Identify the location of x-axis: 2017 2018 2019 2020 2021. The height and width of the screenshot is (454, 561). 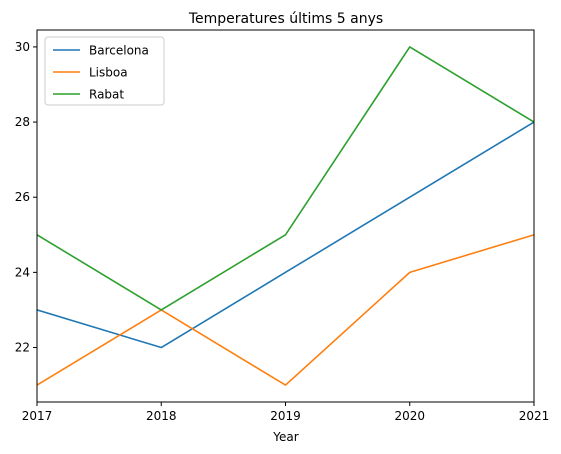
(286, 412).